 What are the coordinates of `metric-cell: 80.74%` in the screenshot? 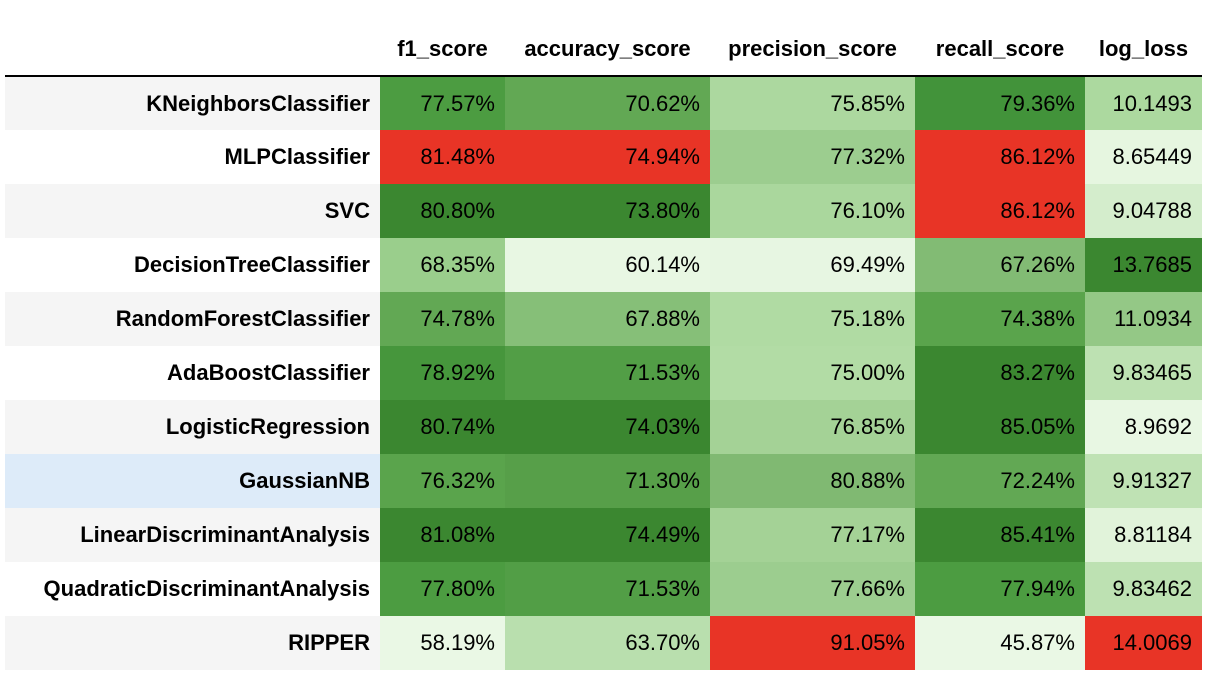 It's located at (442, 427).